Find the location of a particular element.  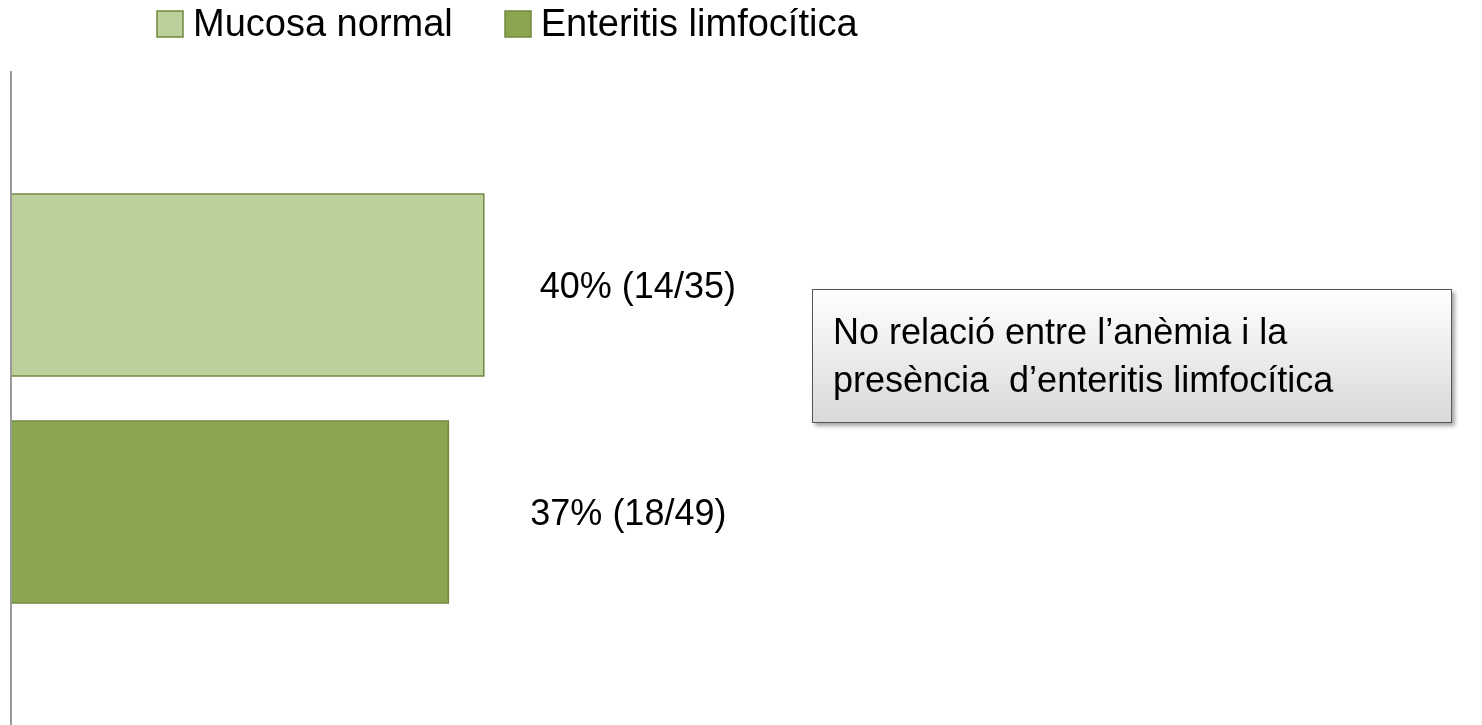

text-box: No relació entre l’anèmia i la presència d’enteritis limfocítica is located at coordinates (1132, 356).